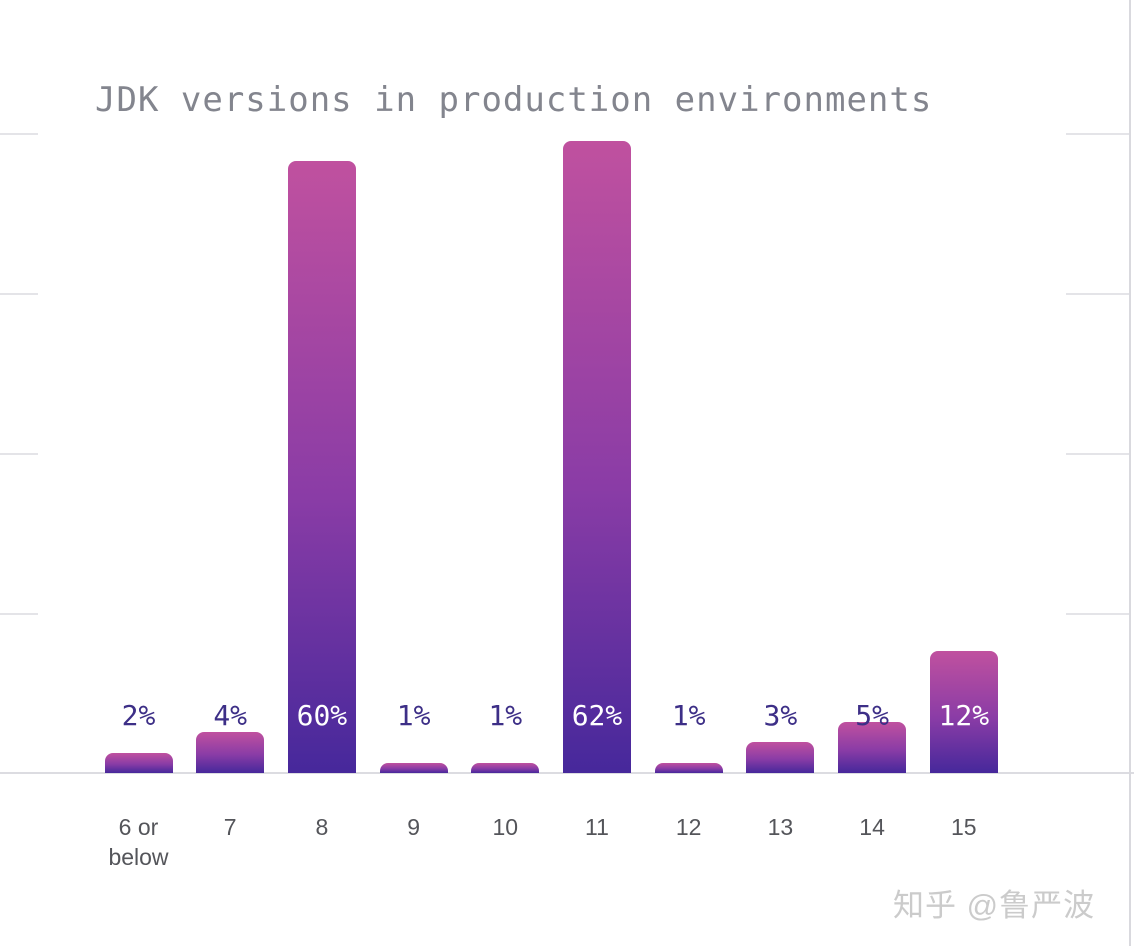 This screenshot has width=1134, height=946. What do you see at coordinates (505, 827) in the screenshot?
I see `category-label: 10` at bounding box center [505, 827].